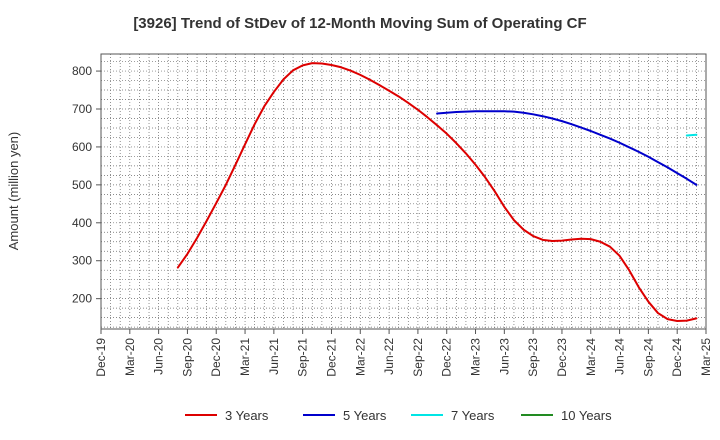  Describe the element at coordinates (82, 71) in the screenshot. I see `y-tick-label: 800` at that location.